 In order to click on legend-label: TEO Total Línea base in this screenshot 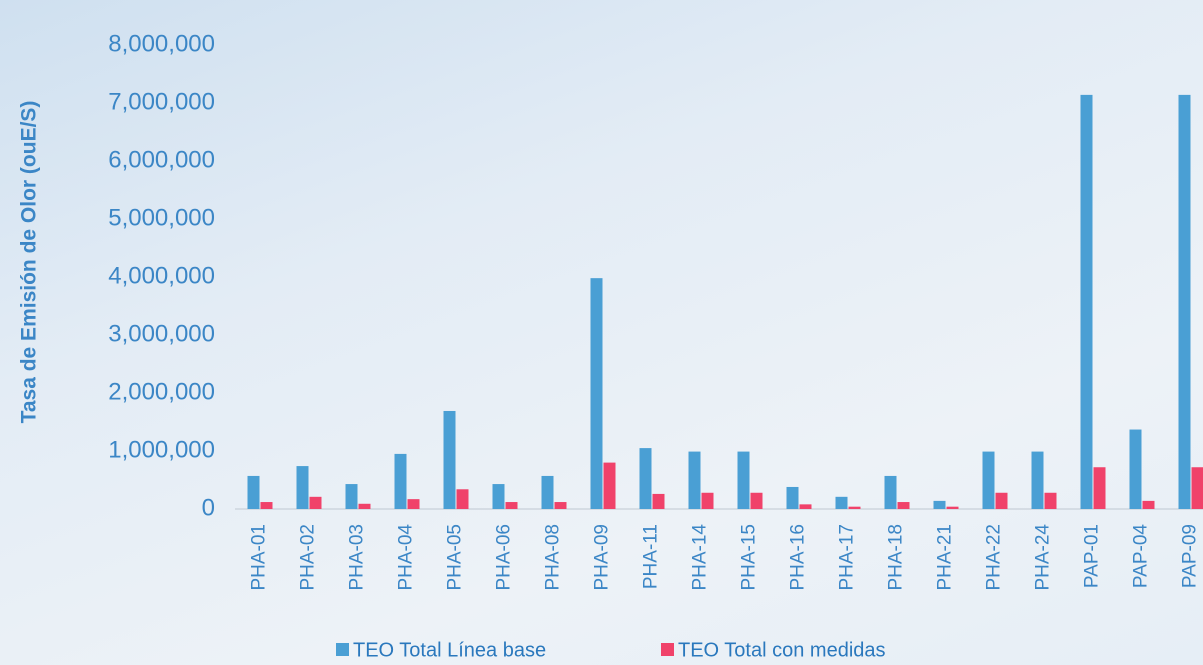, I will do `click(449, 650)`.